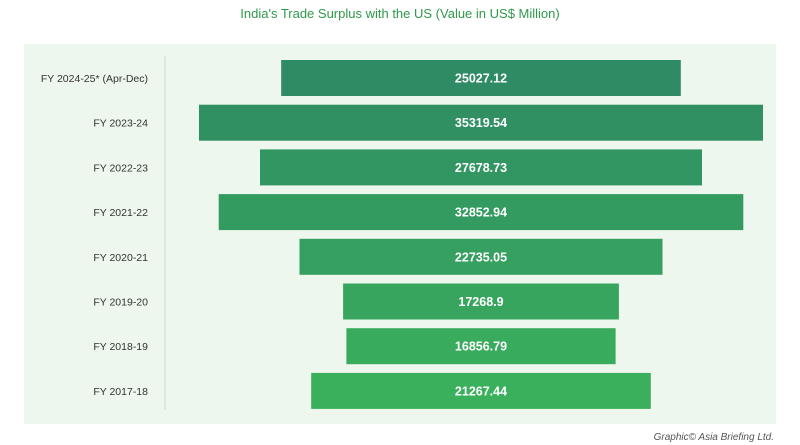 The height and width of the screenshot is (445, 800). I want to click on bar-value-label: 32852.94, so click(481, 213).